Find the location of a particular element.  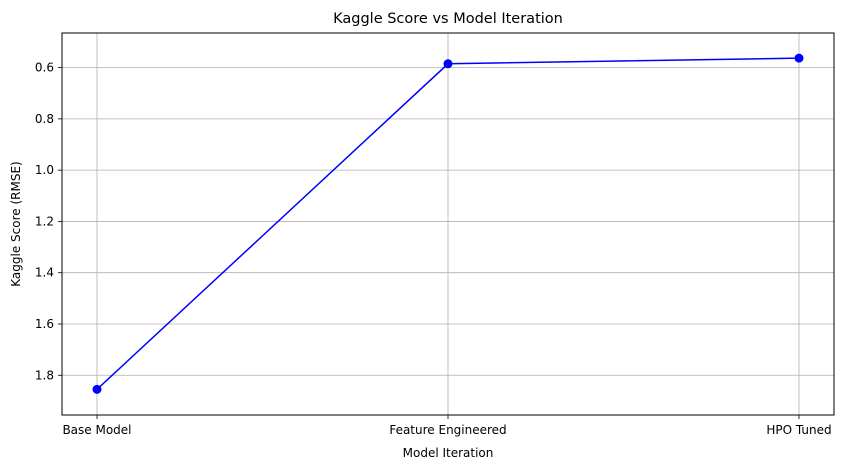

y-tick-label: 1.4 is located at coordinates (44, 273).